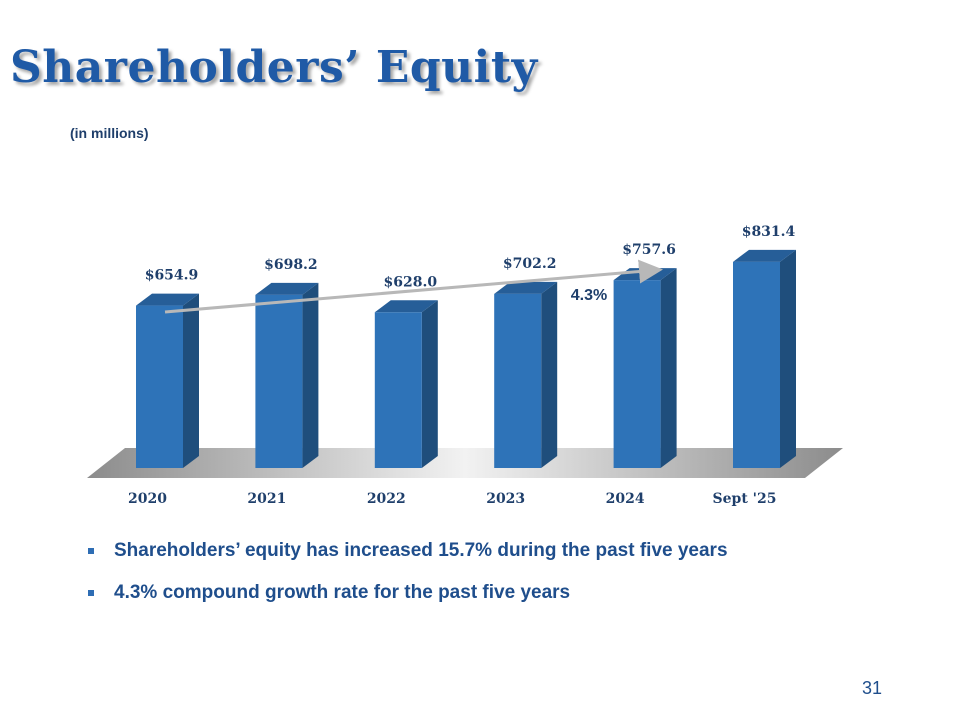 This screenshot has height=720, width=960. Describe the element at coordinates (625, 499) in the screenshot. I see `category-label: 2024` at that location.